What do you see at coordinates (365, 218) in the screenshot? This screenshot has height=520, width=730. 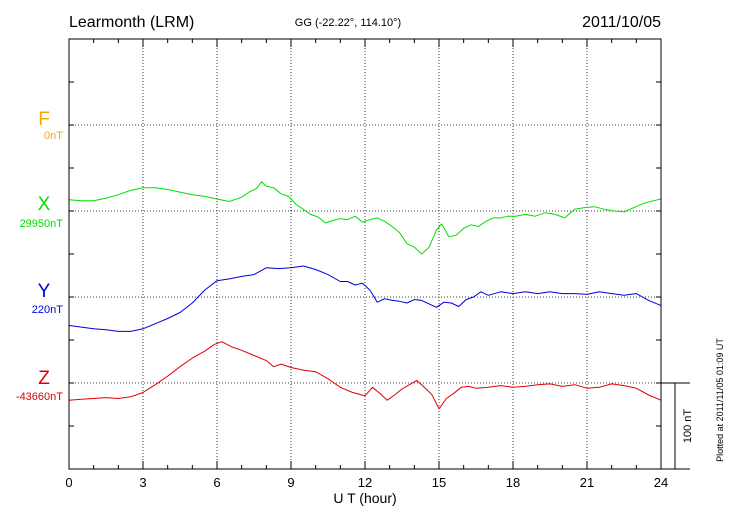 I see `series-line-x` at bounding box center [365, 218].